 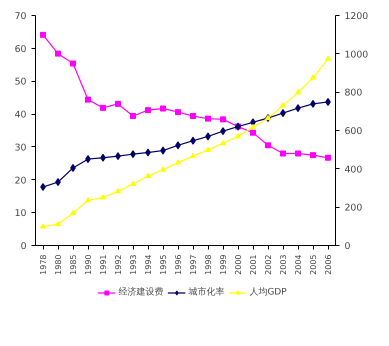 I want to click on x-tick-label: 2002, so click(x=268, y=264).